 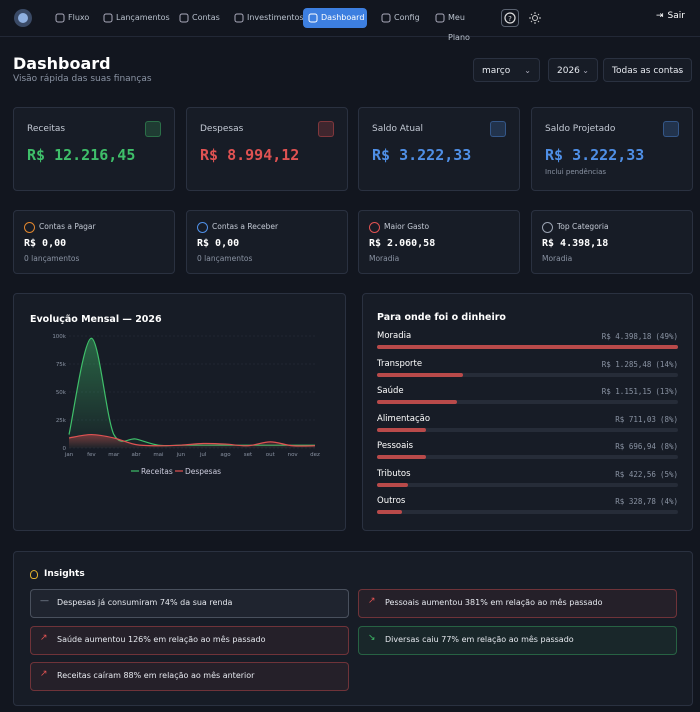 What do you see at coordinates (398, 129) in the screenshot?
I see `stat-label: Saldo Atual` at bounding box center [398, 129].